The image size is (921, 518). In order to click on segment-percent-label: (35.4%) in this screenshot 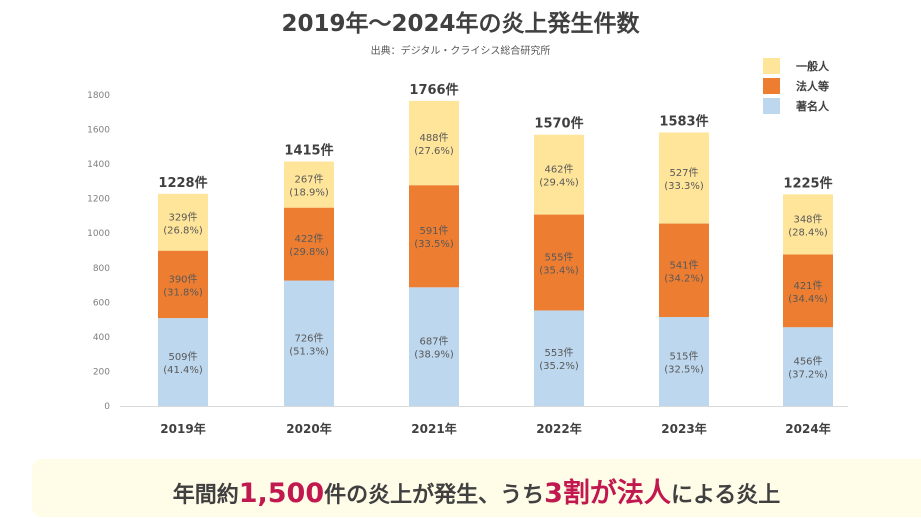, I will do `click(559, 271)`.